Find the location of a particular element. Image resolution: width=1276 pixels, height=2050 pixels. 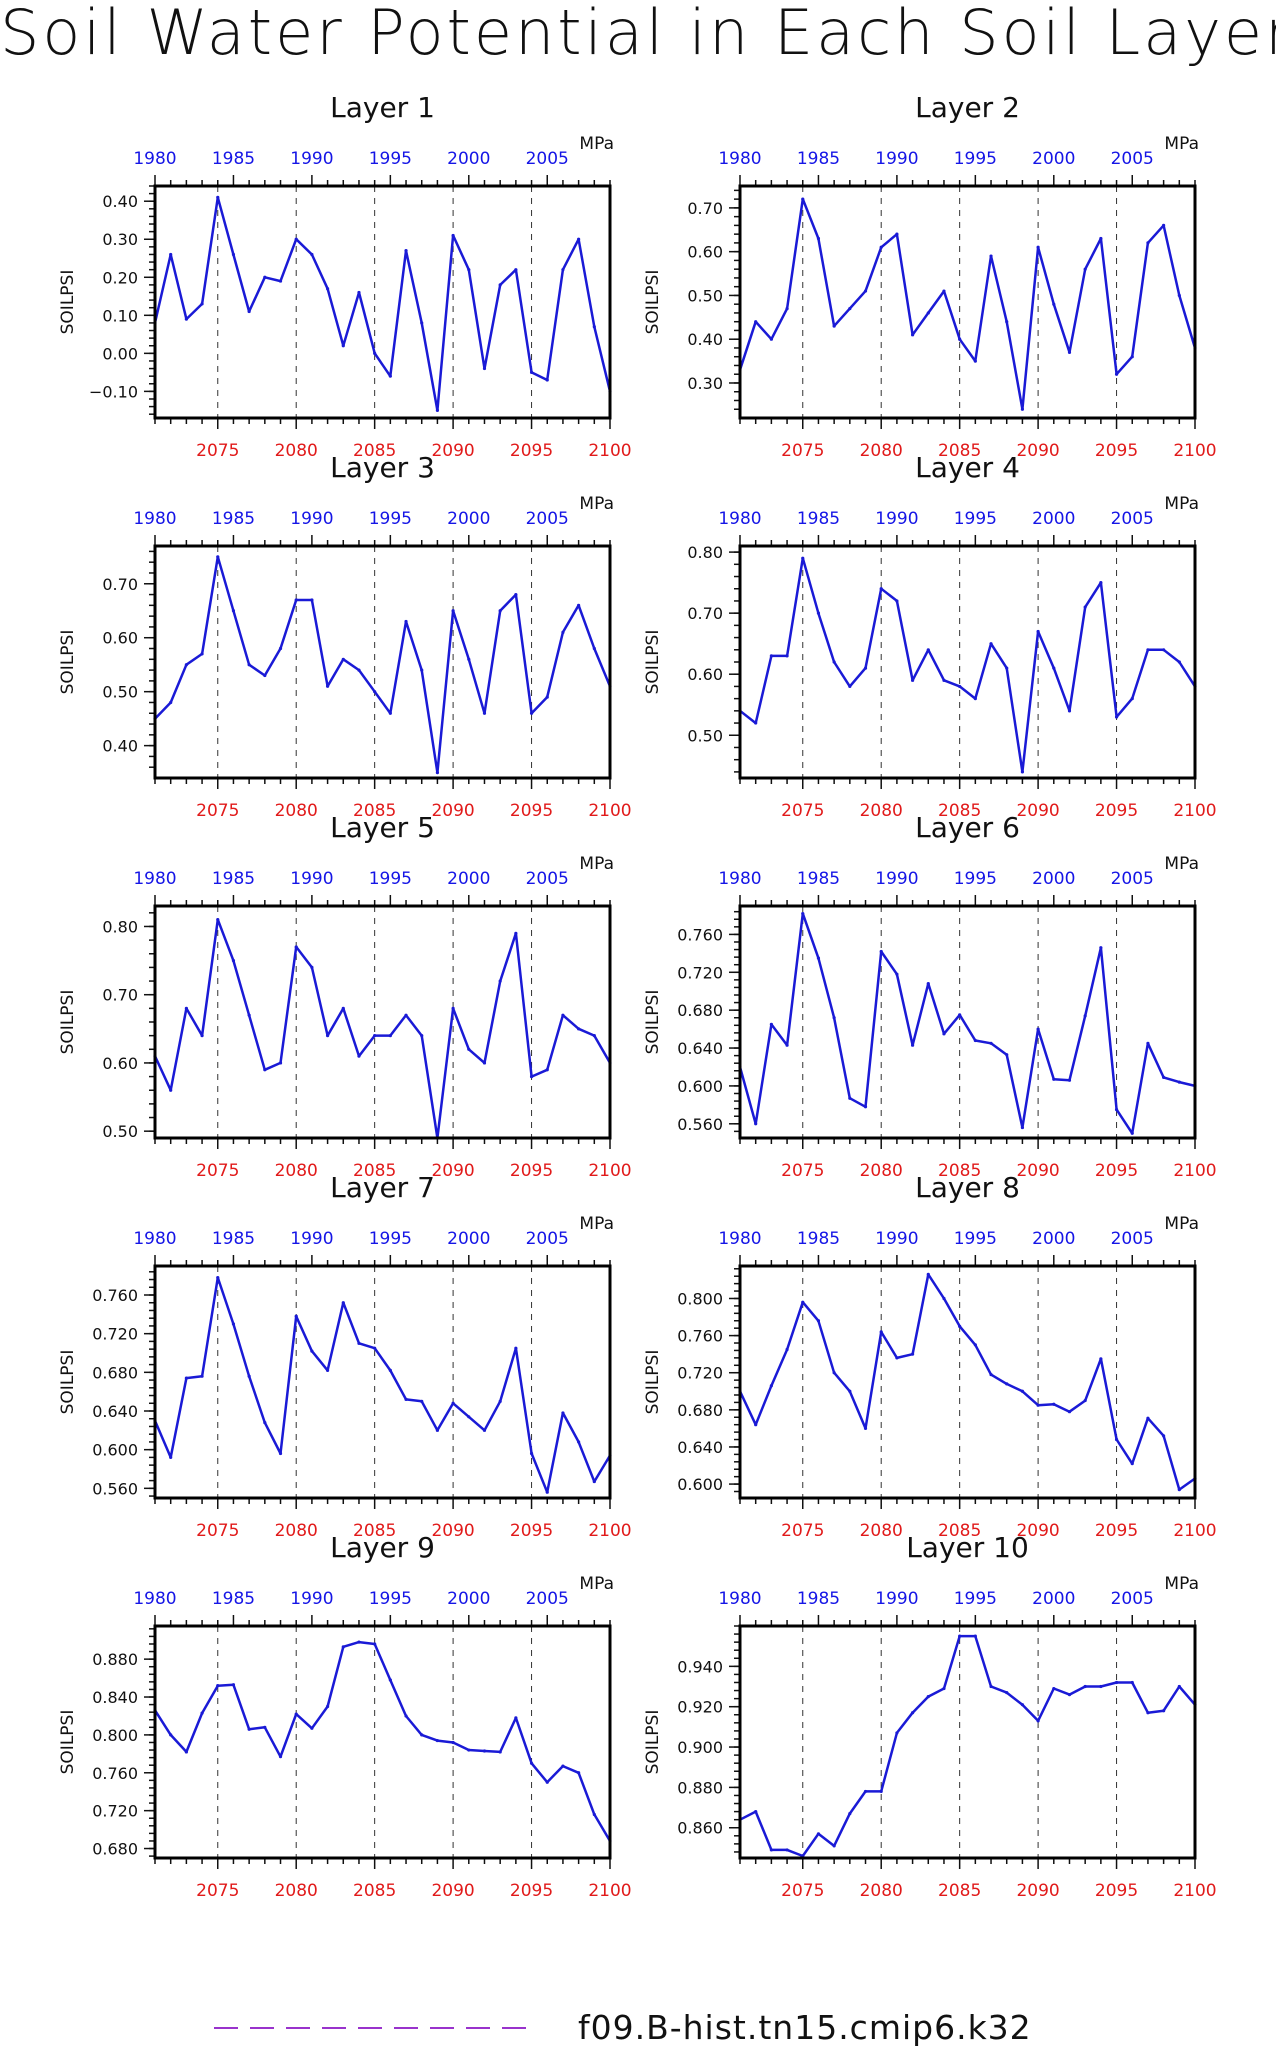

y-tick-label: 0.760 is located at coordinates (115, 1295).